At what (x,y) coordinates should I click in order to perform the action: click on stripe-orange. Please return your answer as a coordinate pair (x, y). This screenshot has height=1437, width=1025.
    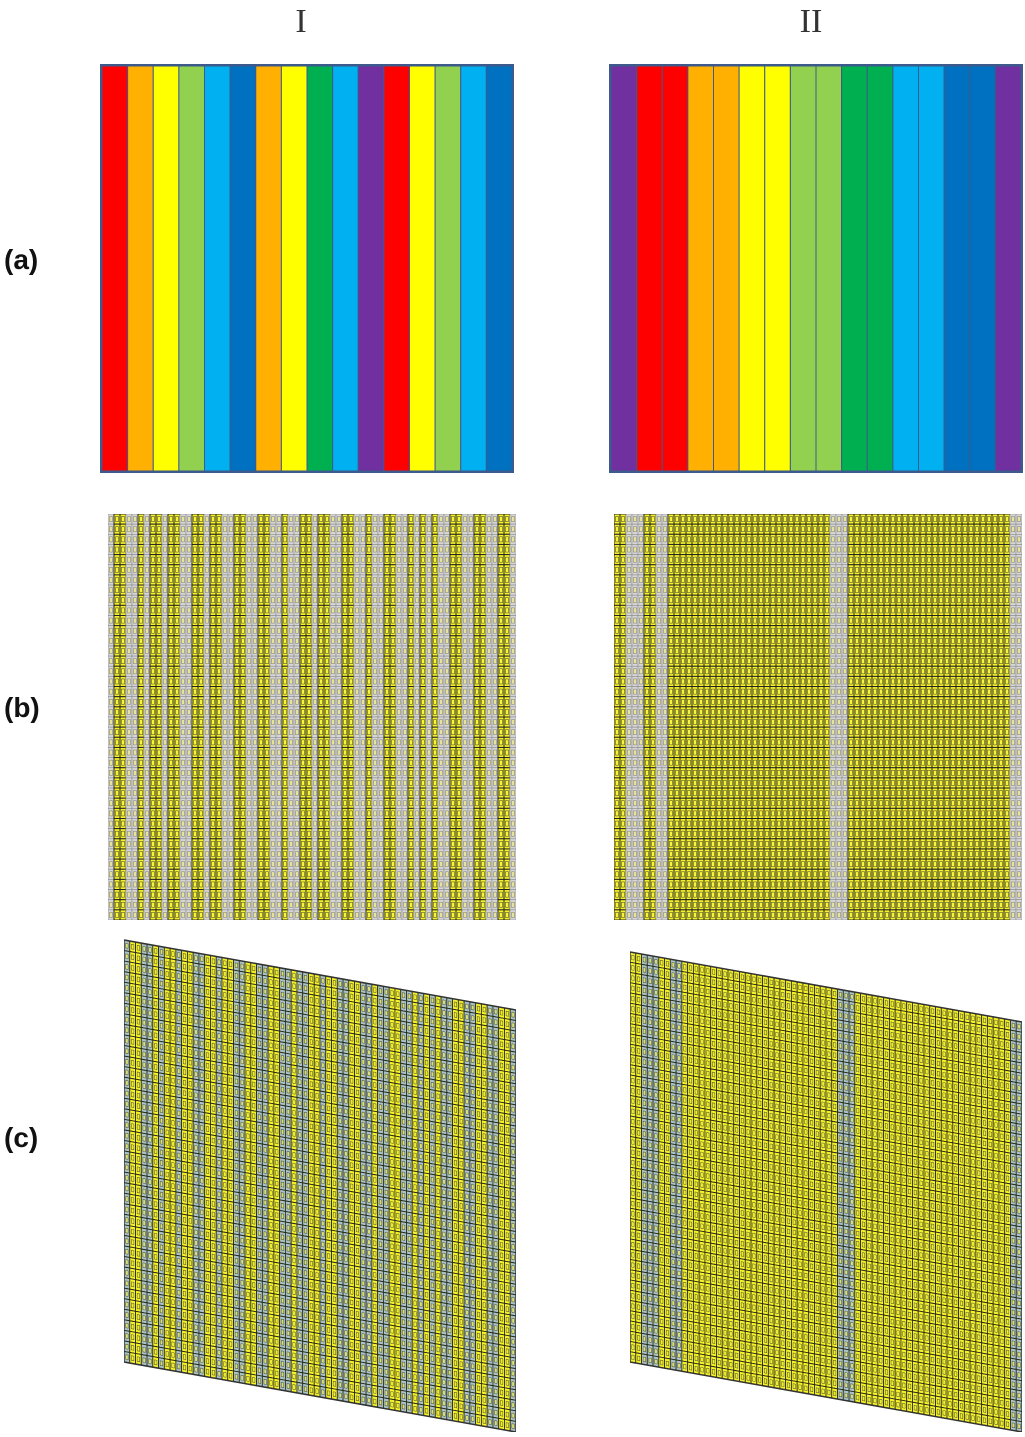
    Looking at the image, I should click on (726, 268).